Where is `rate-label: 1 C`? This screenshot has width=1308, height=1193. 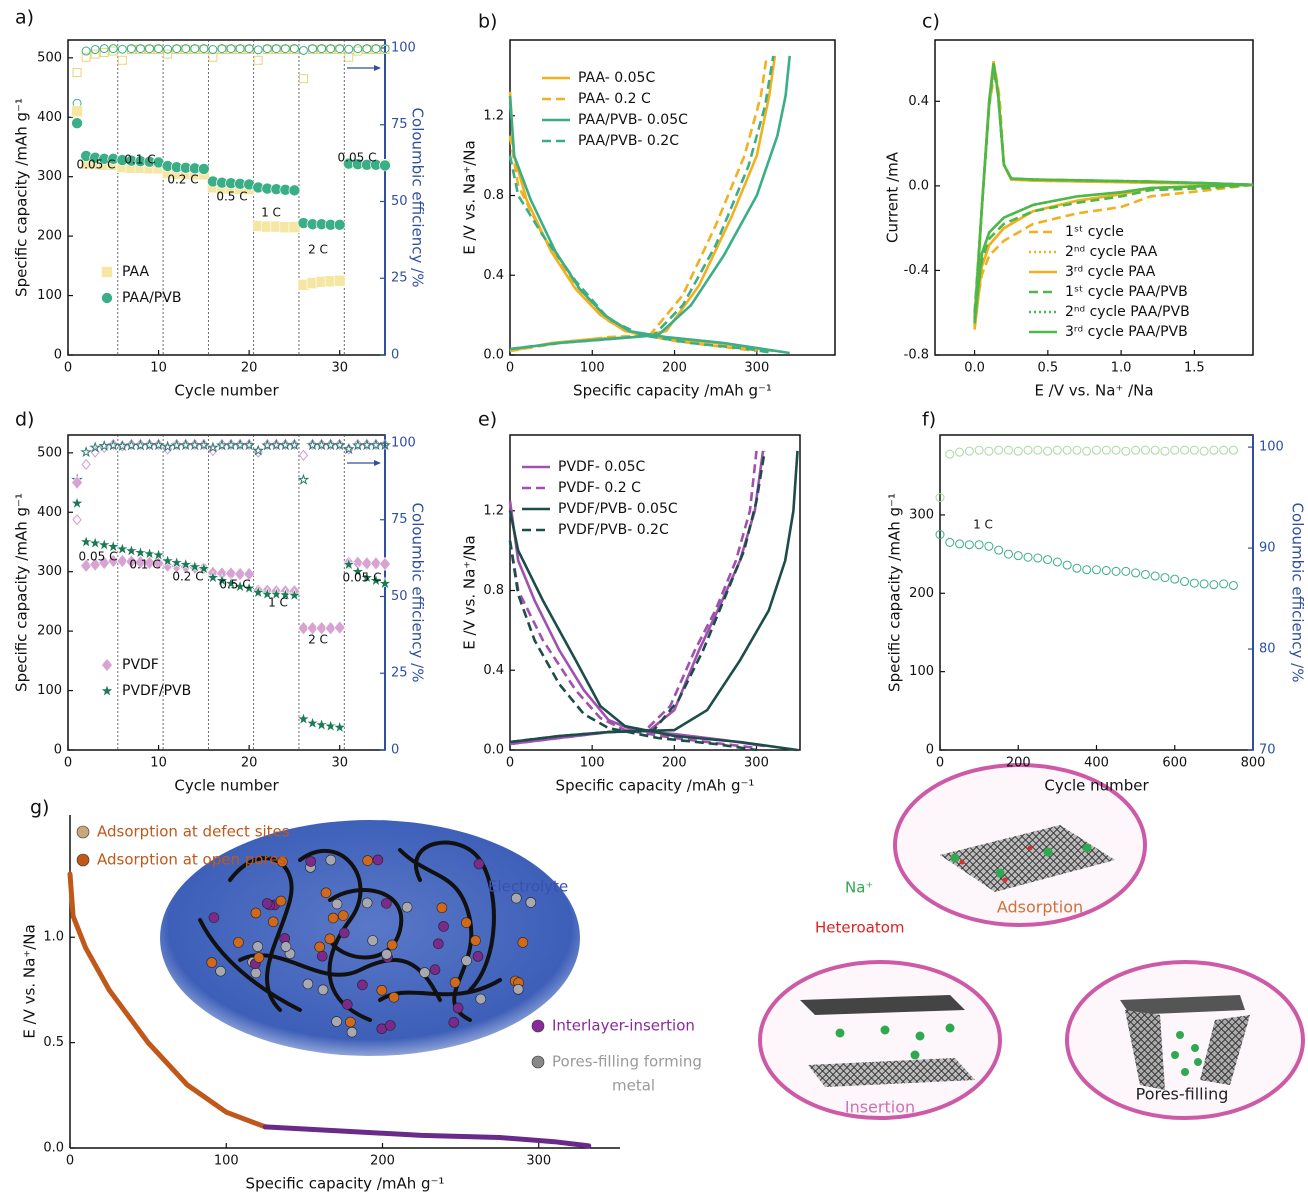 rate-label: 1 C is located at coordinates (983, 525).